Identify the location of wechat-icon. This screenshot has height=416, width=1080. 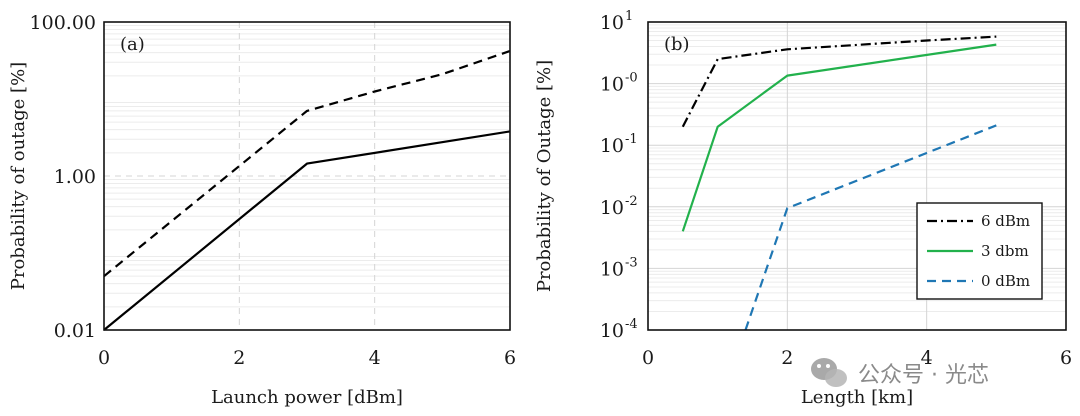
(829, 372).